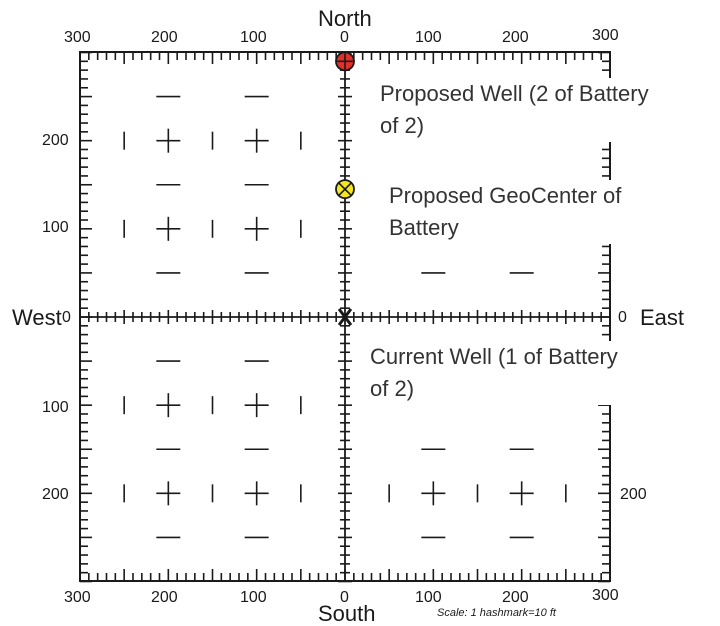 The image size is (720, 626). Describe the element at coordinates (345, 317) in the screenshot. I see `current-well-marker-x2` at that location.